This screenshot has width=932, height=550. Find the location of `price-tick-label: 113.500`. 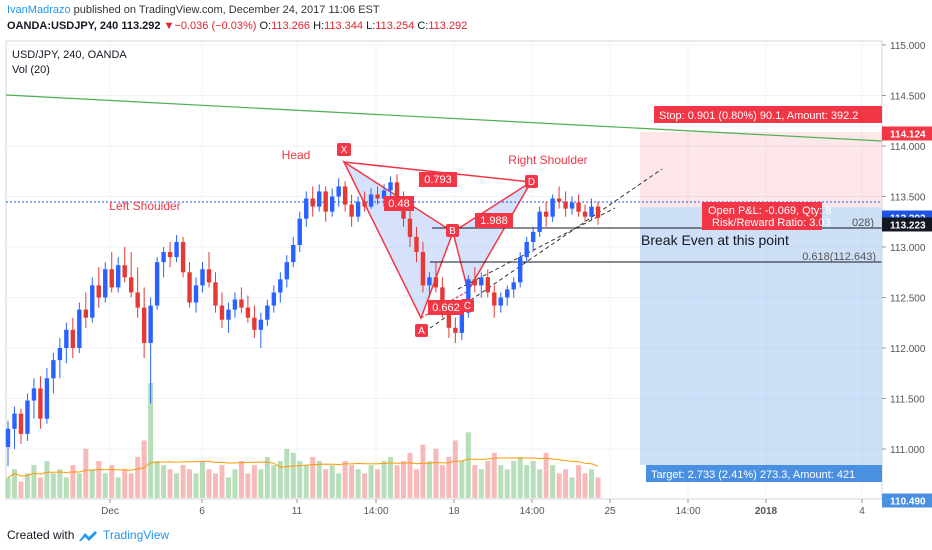

price-tick-label: 113.500 is located at coordinates (908, 198).